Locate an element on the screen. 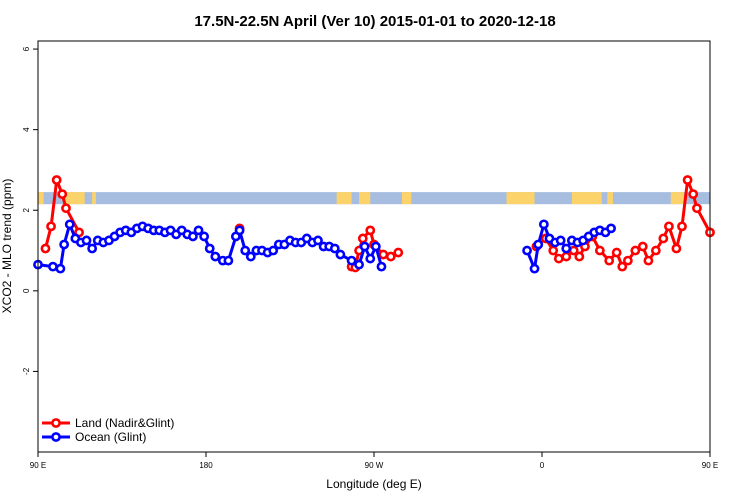 The height and width of the screenshot is (500, 750). legend: Land (Nadir&Glint)Ocean (Glint) is located at coordinates (108, 430).